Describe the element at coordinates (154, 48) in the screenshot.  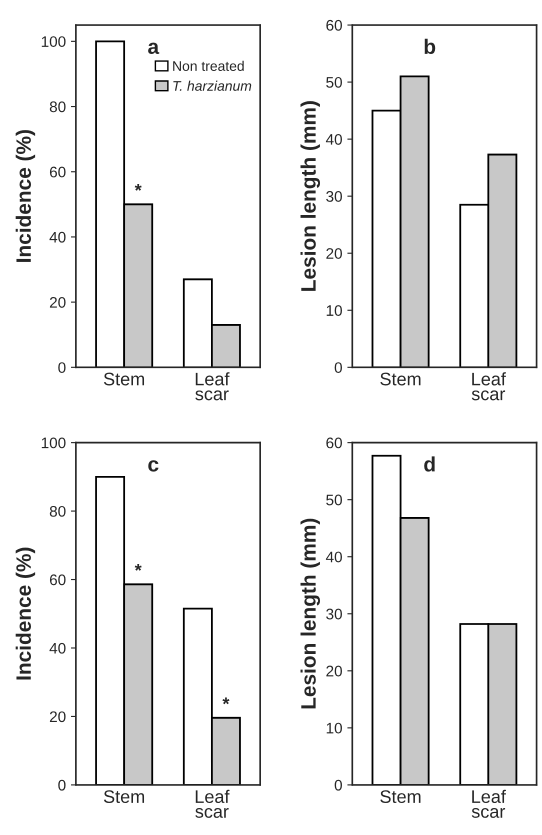
I see `text: a` at that location.